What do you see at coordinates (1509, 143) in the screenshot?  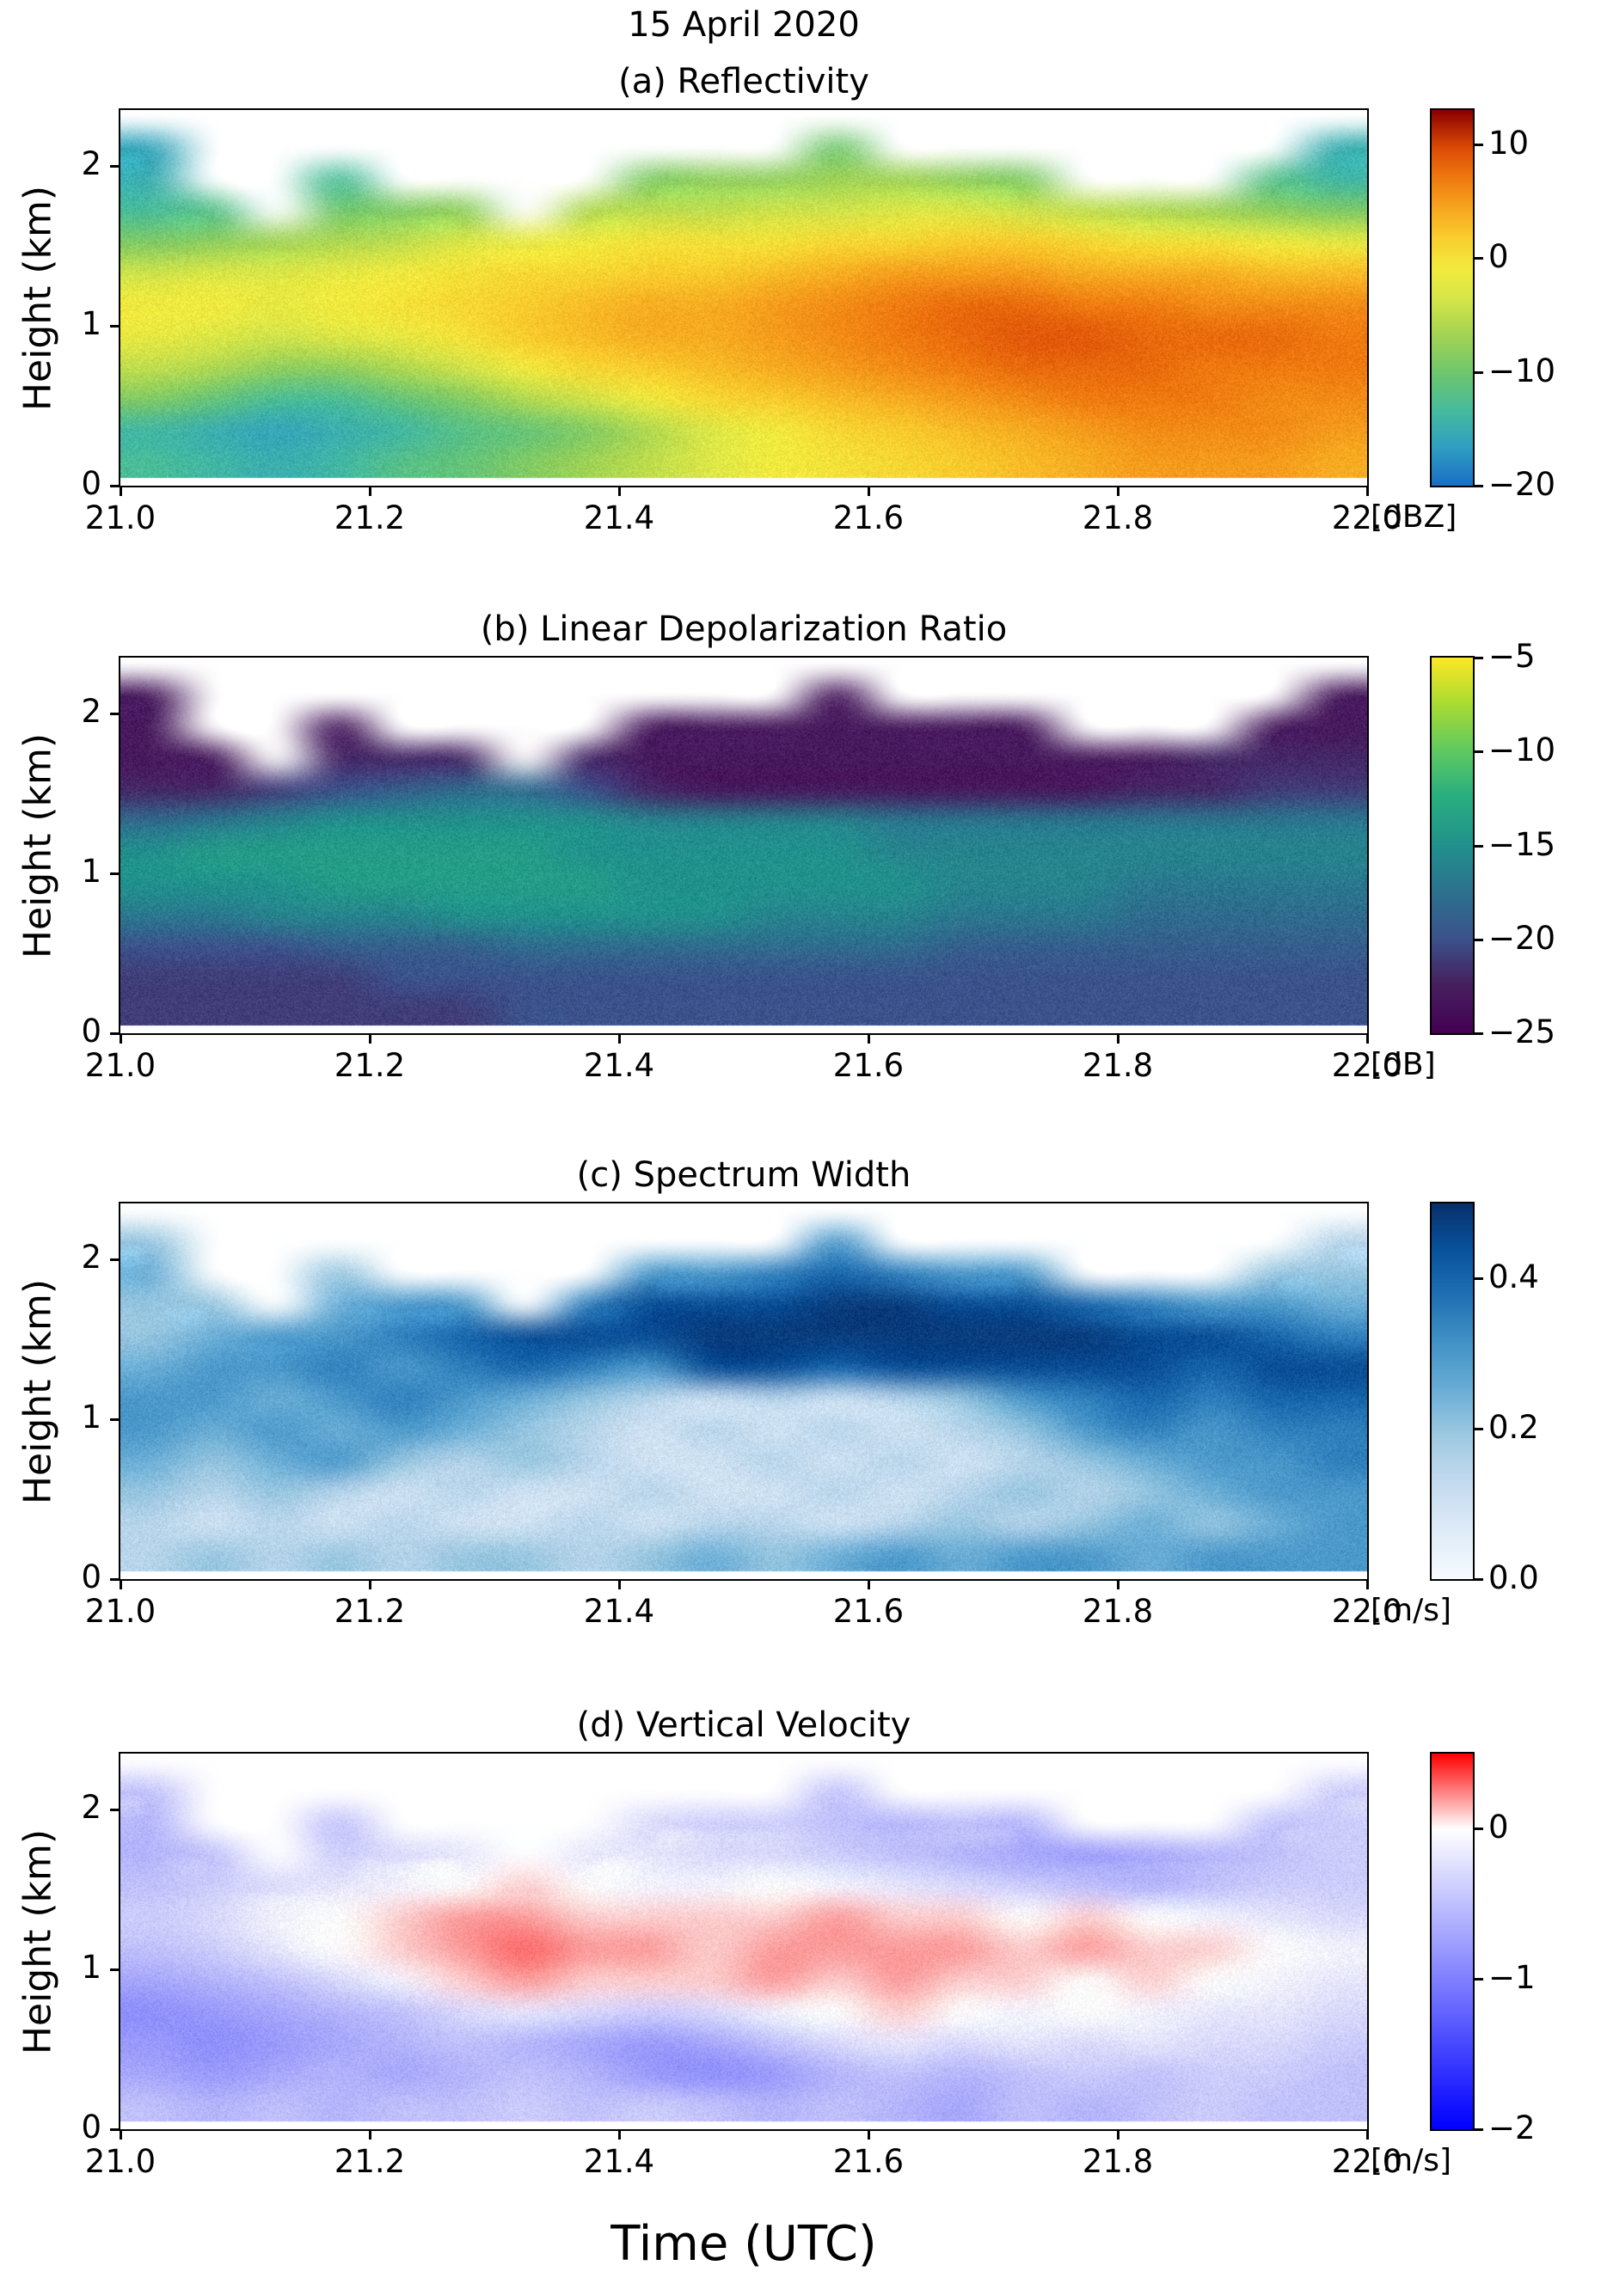 I see `panel-a-colorbar-tick-label: 10` at bounding box center [1509, 143].